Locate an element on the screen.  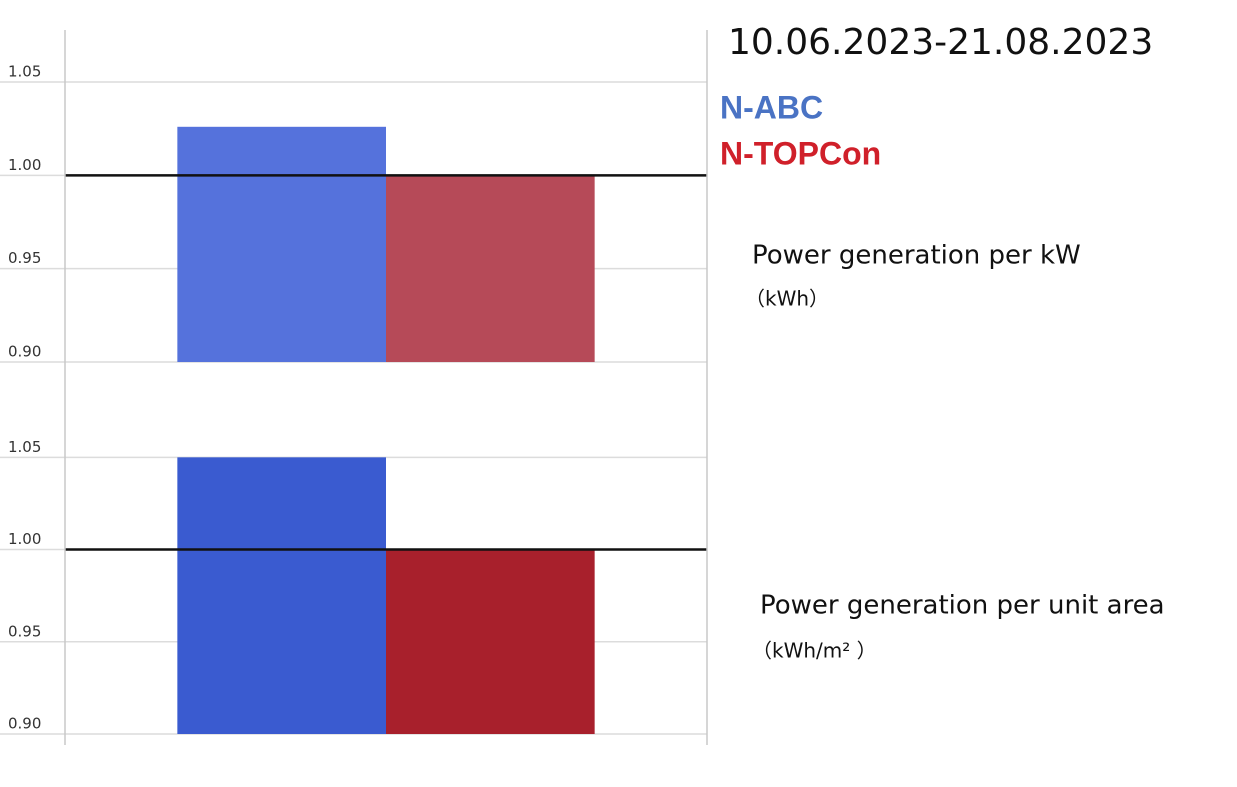
annotation: Power generation per unit area is located at coordinates (962, 606).